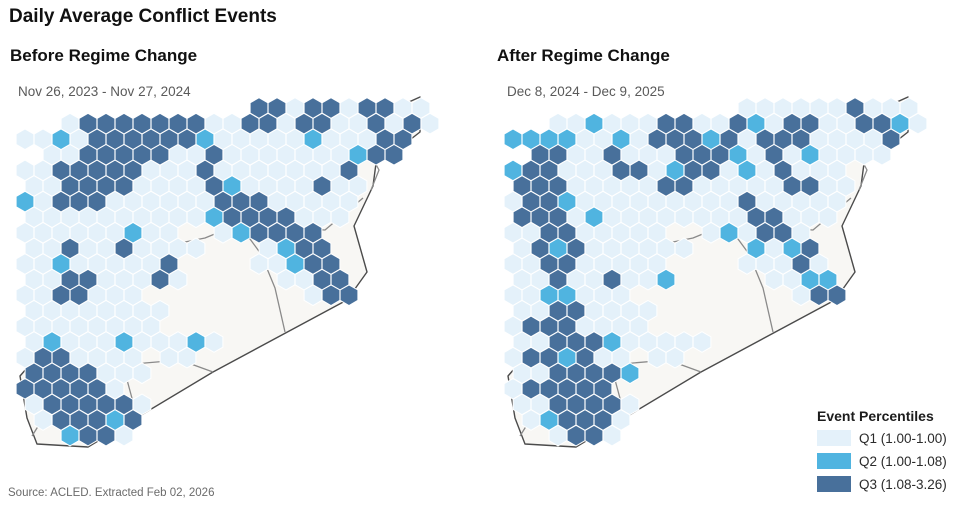  Describe the element at coordinates (834, 484) in the screenshot. I see `q3-swatch` at that location.